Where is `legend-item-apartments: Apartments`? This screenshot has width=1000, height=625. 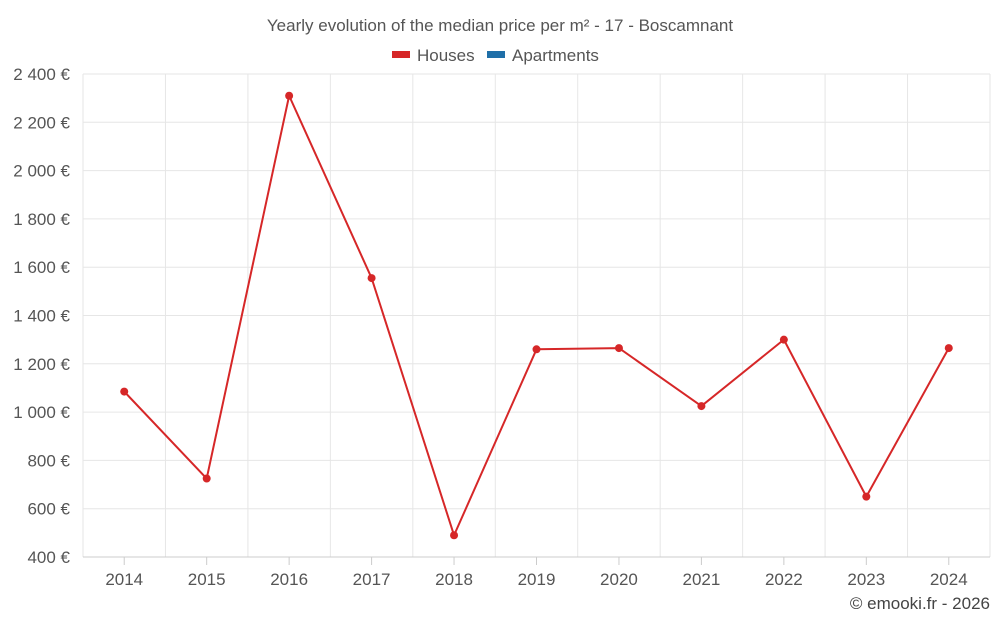 legend-item-apartments: Apartments is located at coordinates (543, 55).